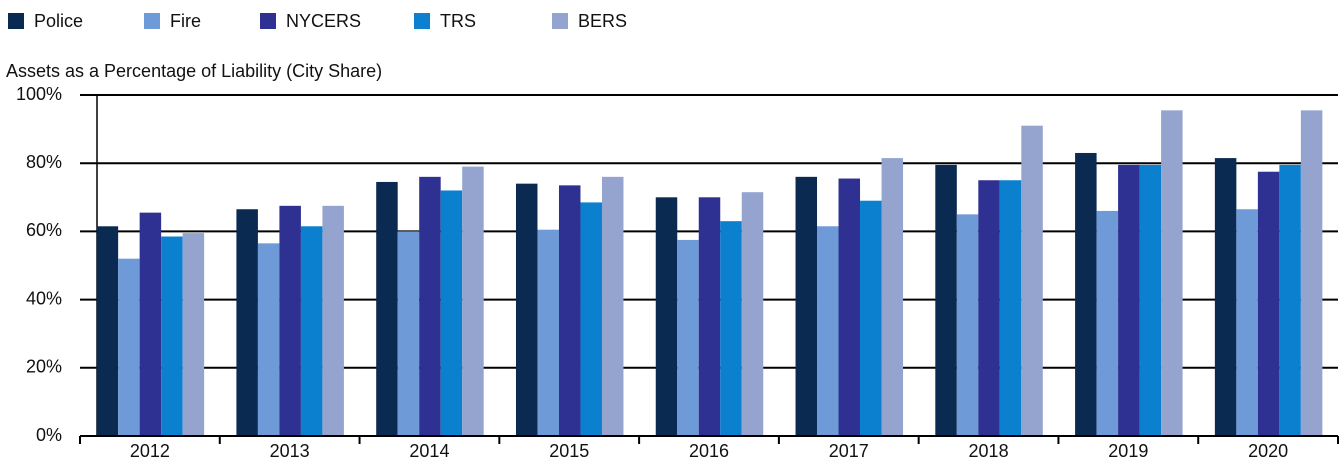  Describe the element at coordinates (290, 450) in the screenshot. I see `x-tick-label: 2013` at that location.